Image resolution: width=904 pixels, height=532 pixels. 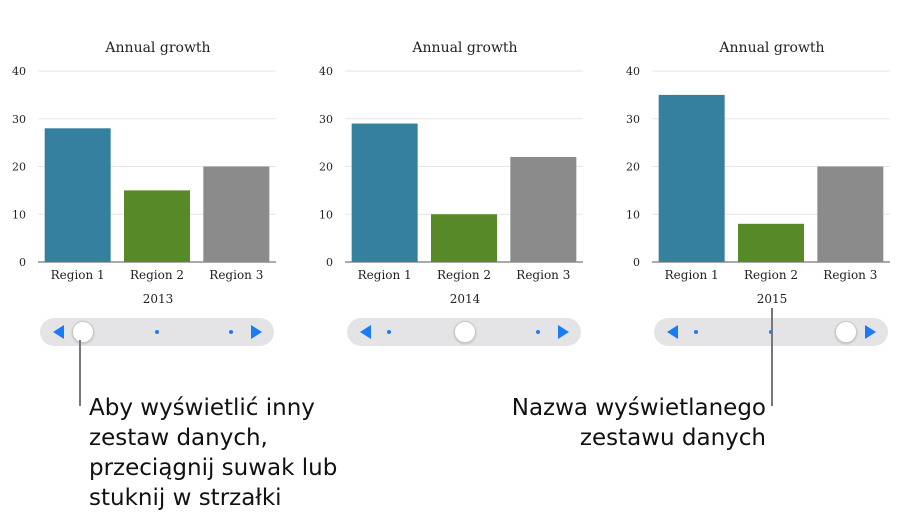 What do you see at coordinates (772, 357) in the screenshot?
I see `callout-line-dataset-name` at bounding box center [772, 357].